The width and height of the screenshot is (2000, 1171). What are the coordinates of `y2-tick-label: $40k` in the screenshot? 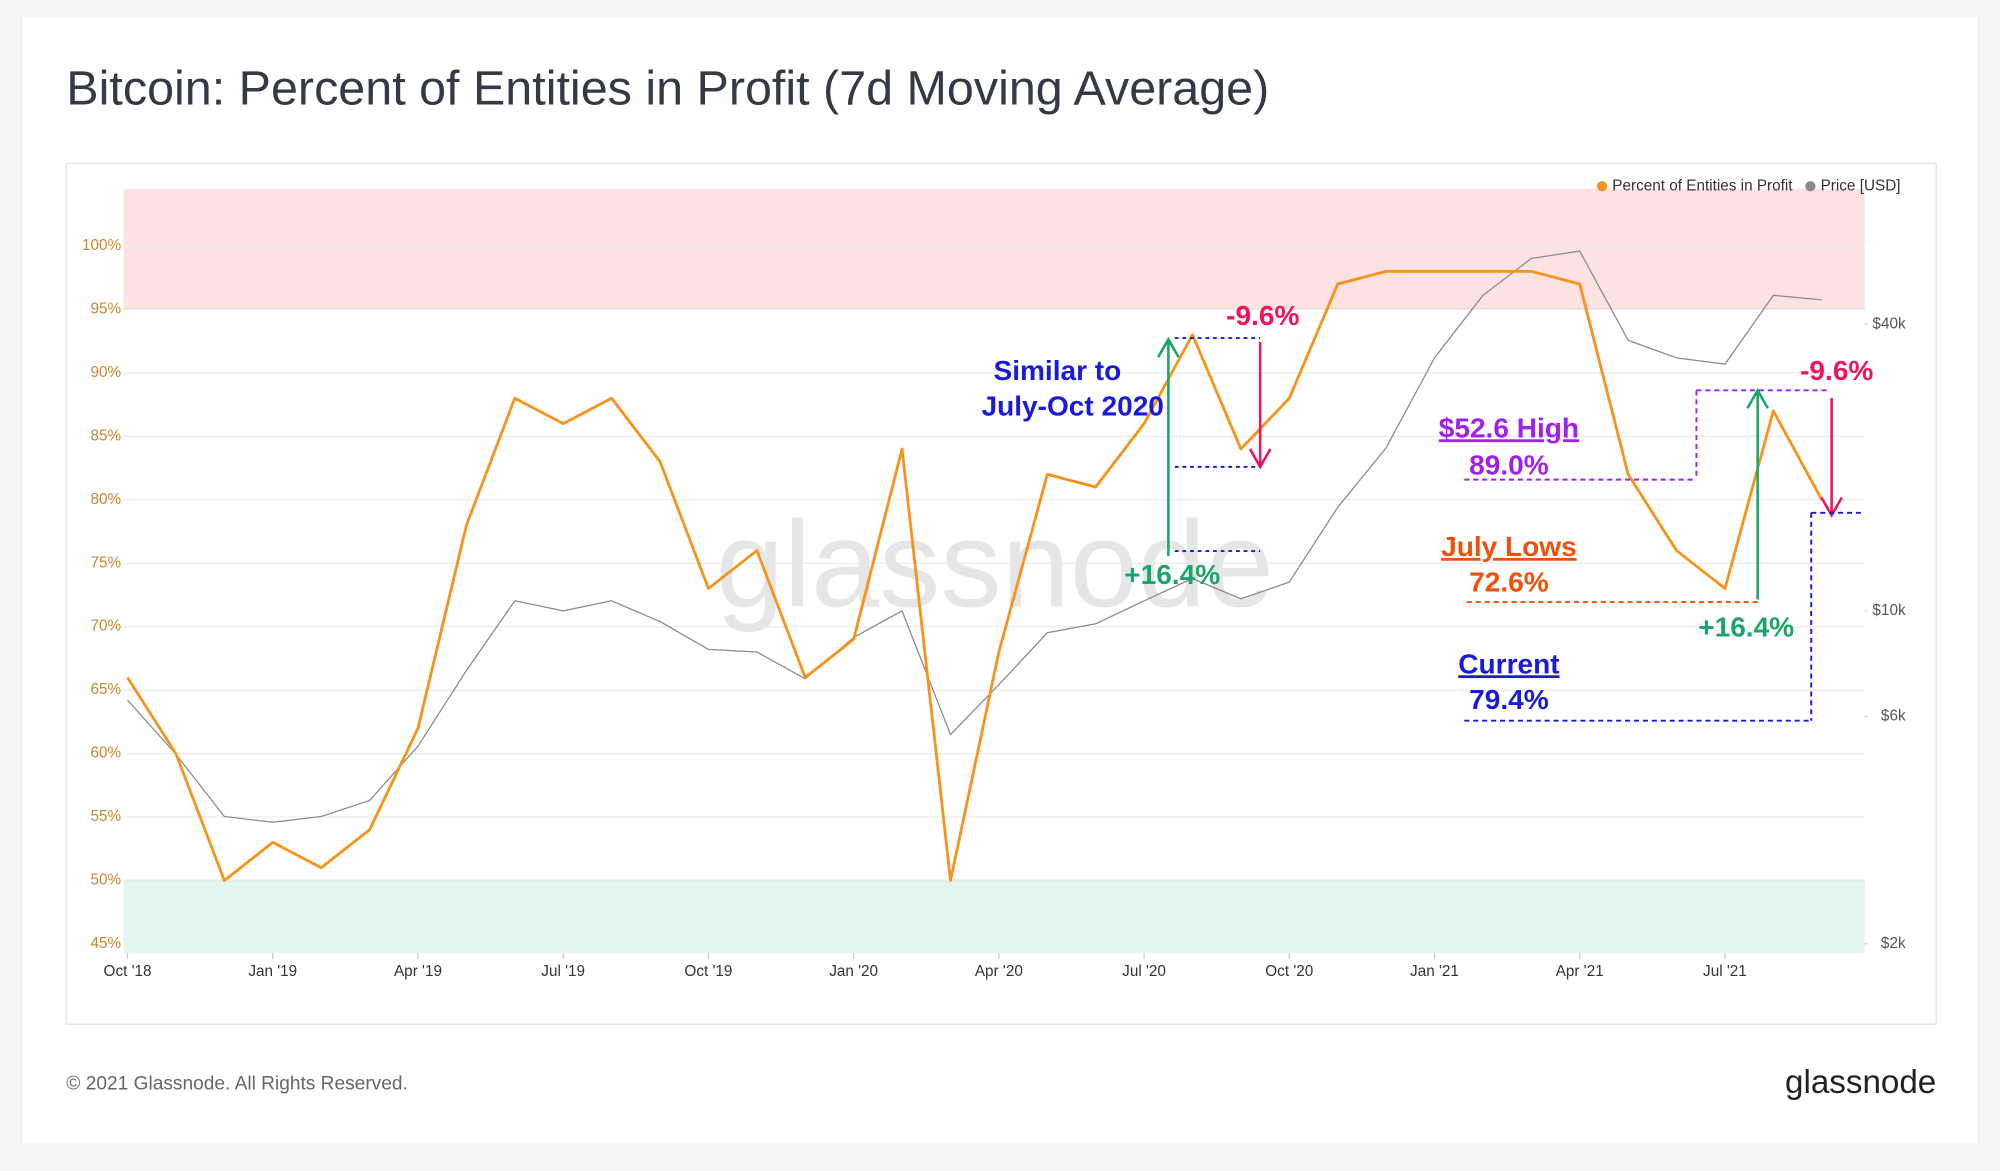 It's located at (1889, 323).